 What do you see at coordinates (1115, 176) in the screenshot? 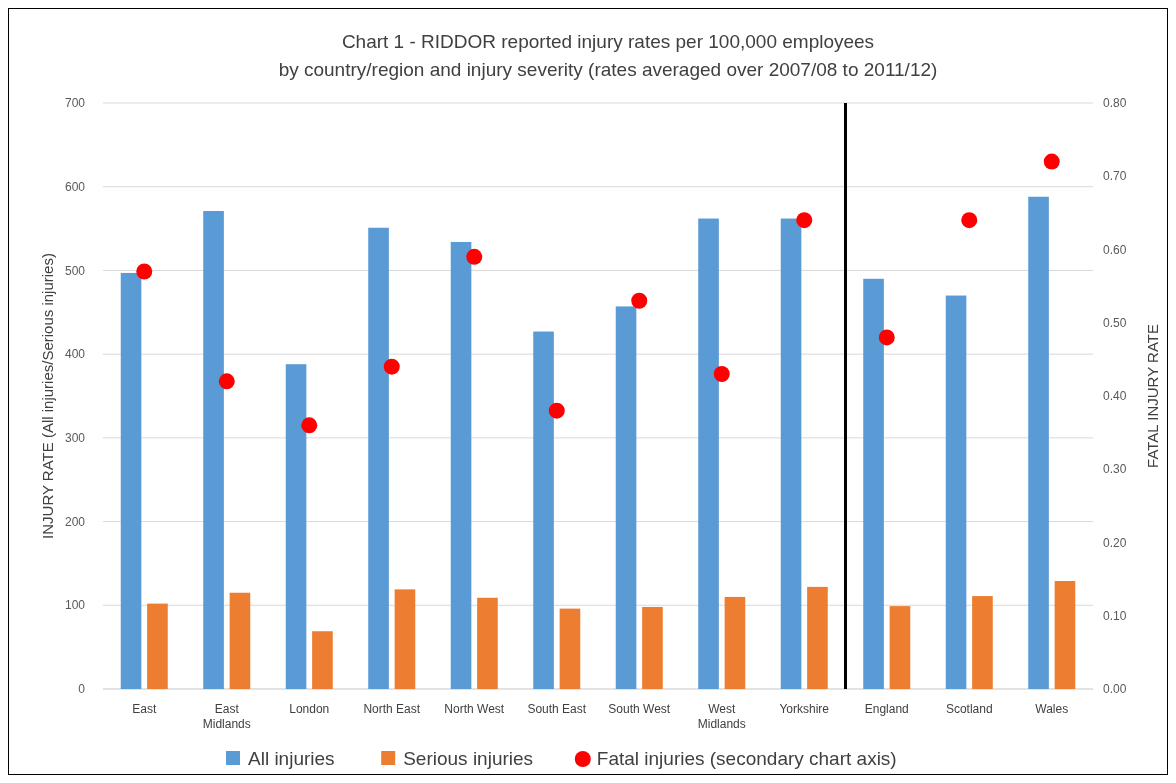
I see `y2-tick-label: 0.70` at bounding box center [1115, 176].